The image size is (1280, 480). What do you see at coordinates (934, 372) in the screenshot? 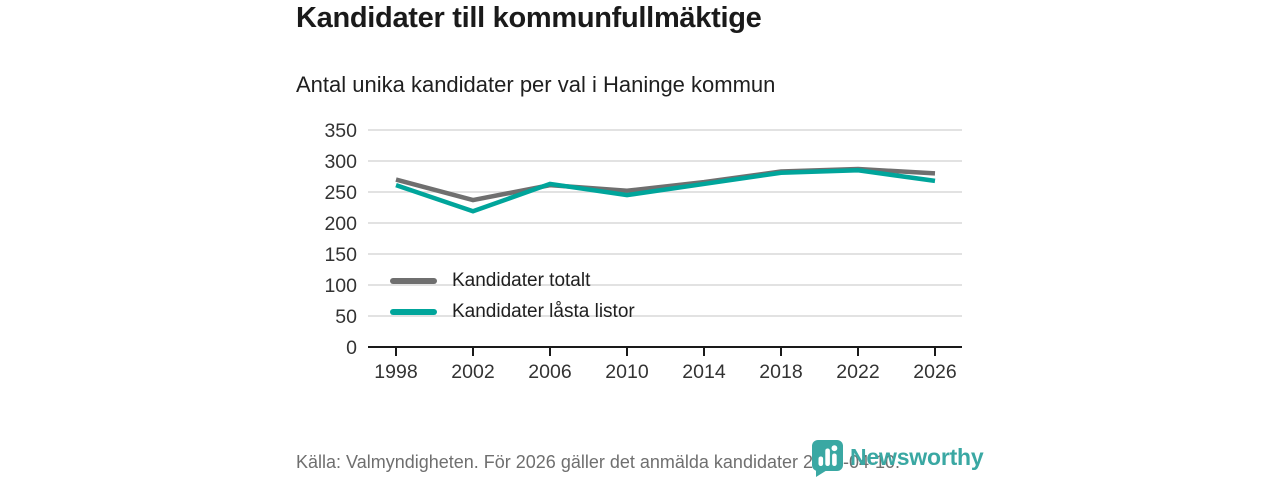
I see `svg-text: 2026` at bounding box center [934, 372].